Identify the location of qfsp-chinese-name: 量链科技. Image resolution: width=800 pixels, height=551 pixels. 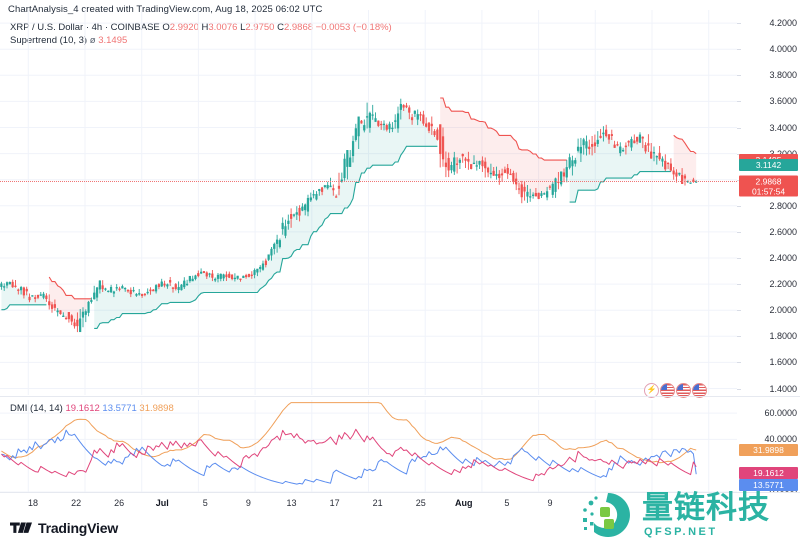
(706, 508).